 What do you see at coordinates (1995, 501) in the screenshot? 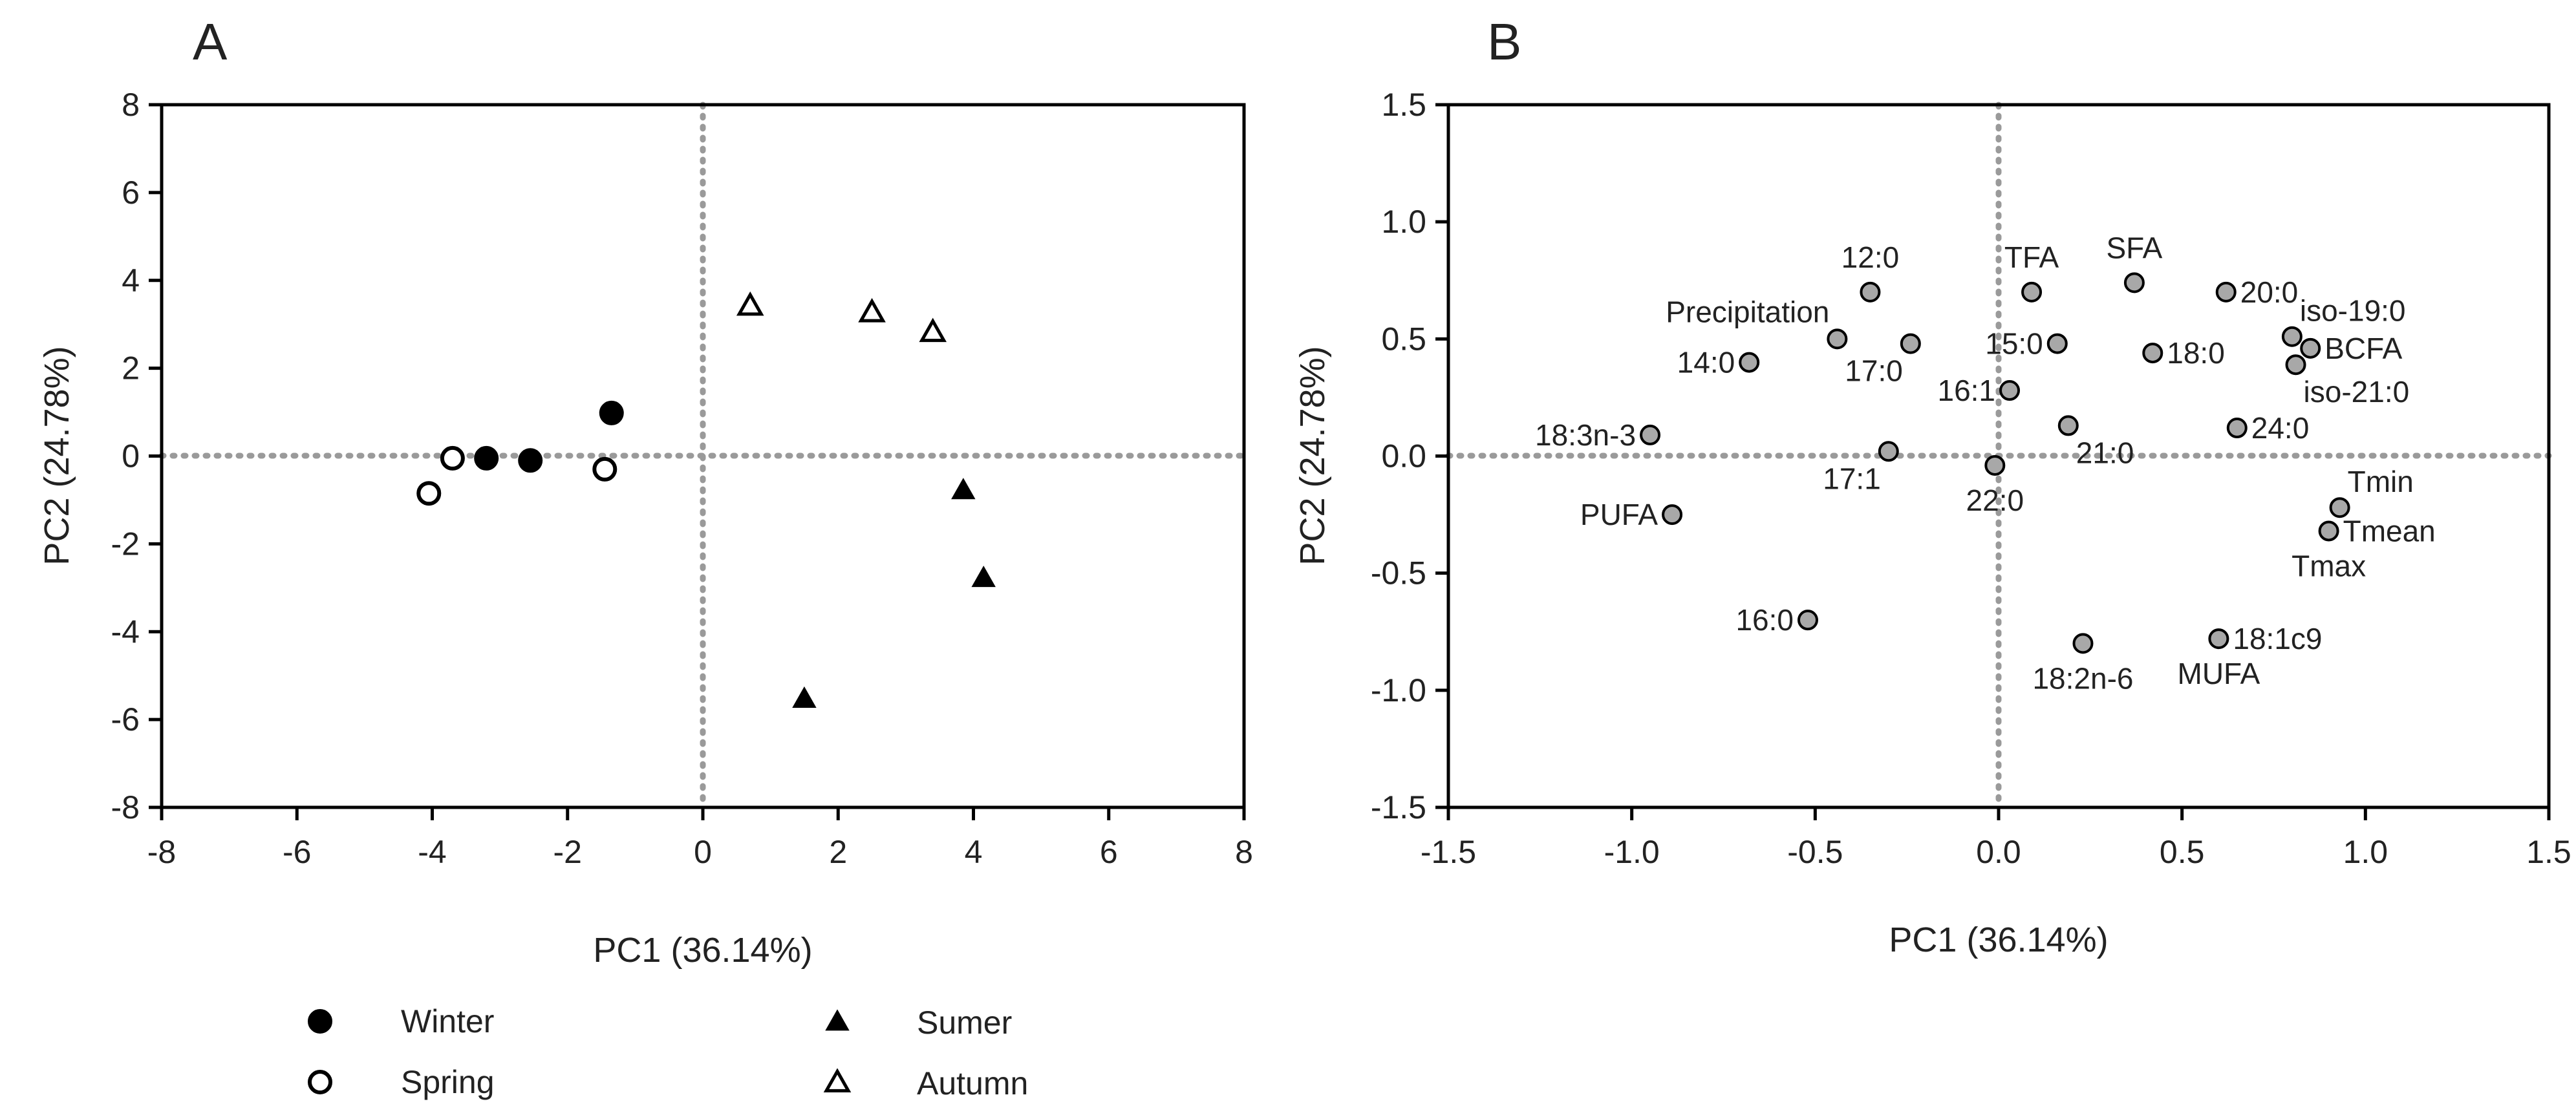
I see `panel-b-label-22-0: 22:0` at bounding box center [1995, 501].